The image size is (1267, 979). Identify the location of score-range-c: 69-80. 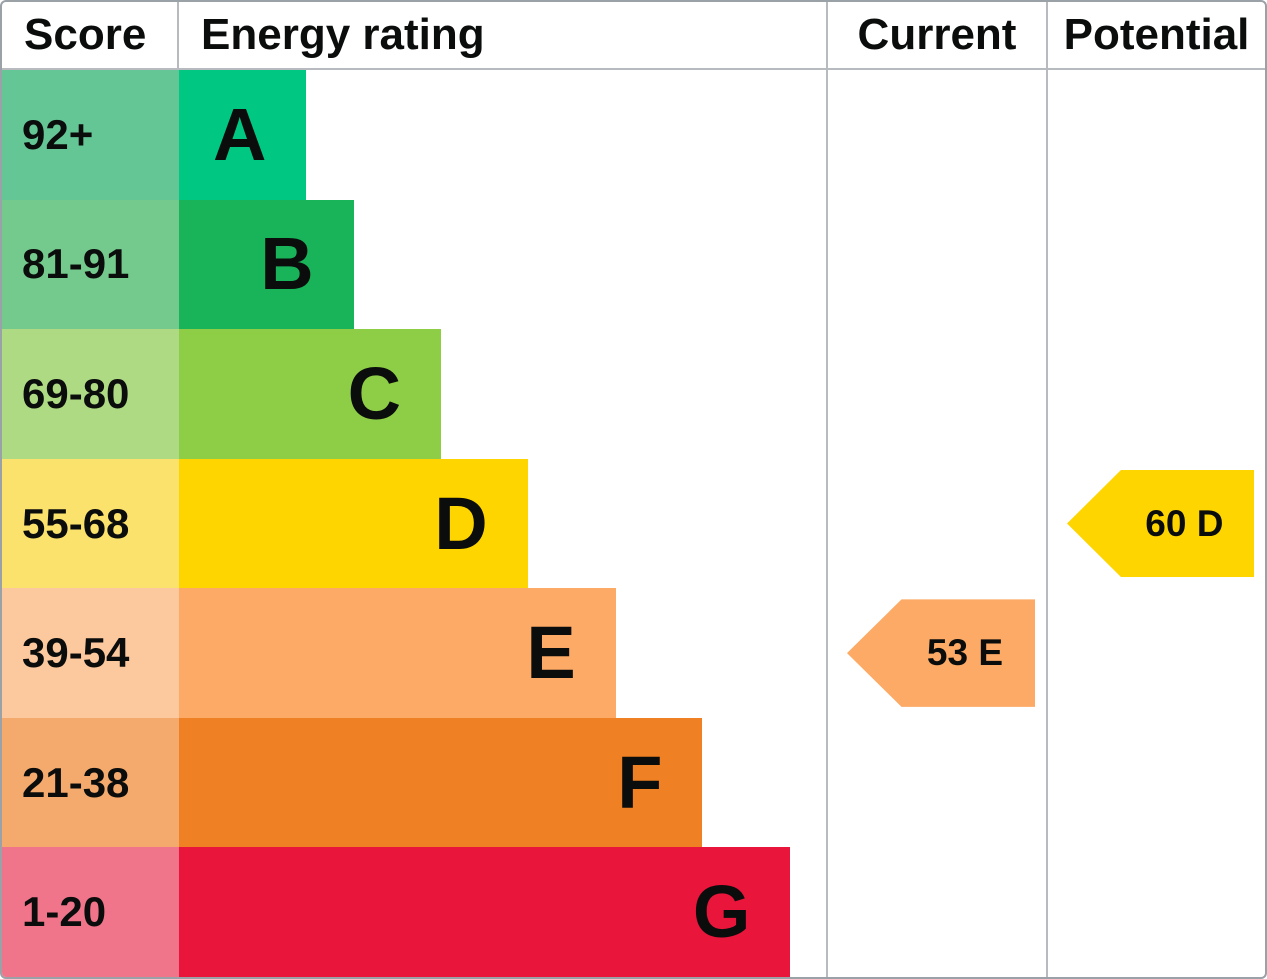
(90, 394).